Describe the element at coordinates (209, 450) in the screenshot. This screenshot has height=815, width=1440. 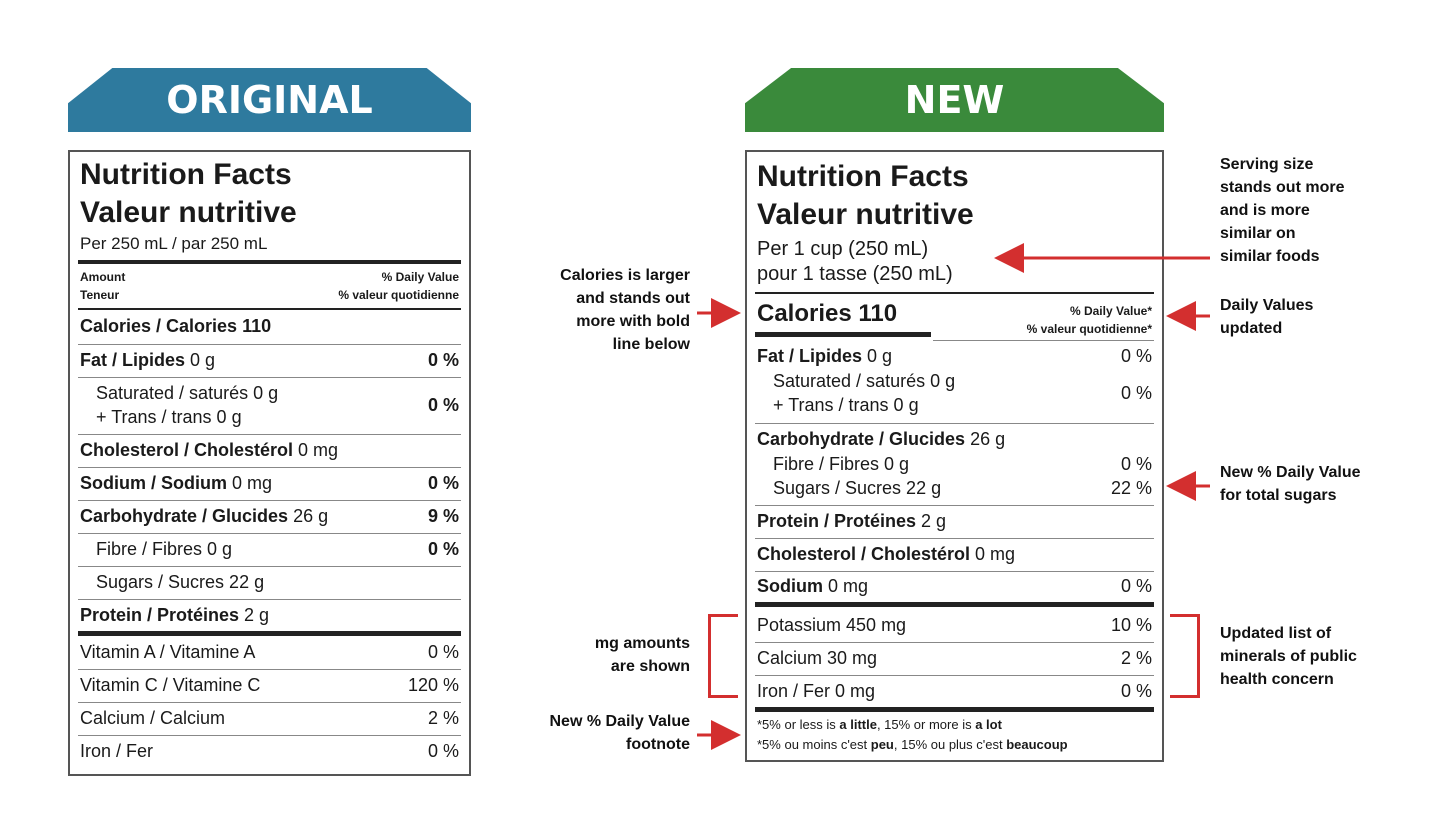
I see `original-row-cholesterol: Cholesterol / Cholestérol 0 mg` at that location.